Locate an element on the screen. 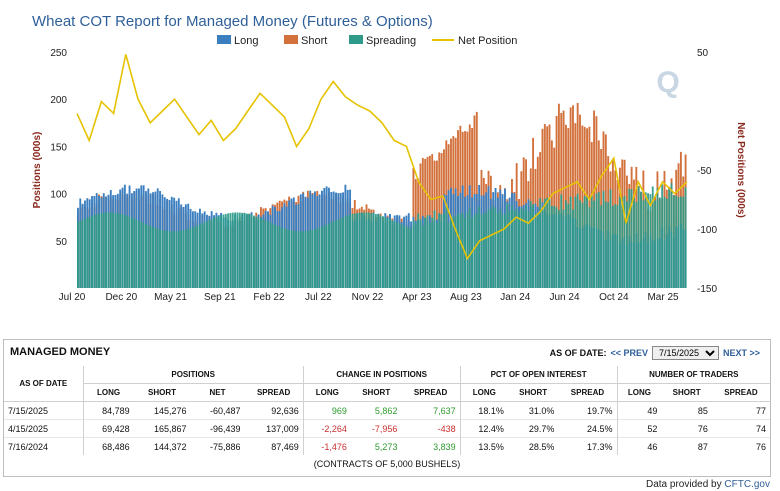  y-axis-right: 50 -50 -100 -150 is located at coordinates (707, 171).